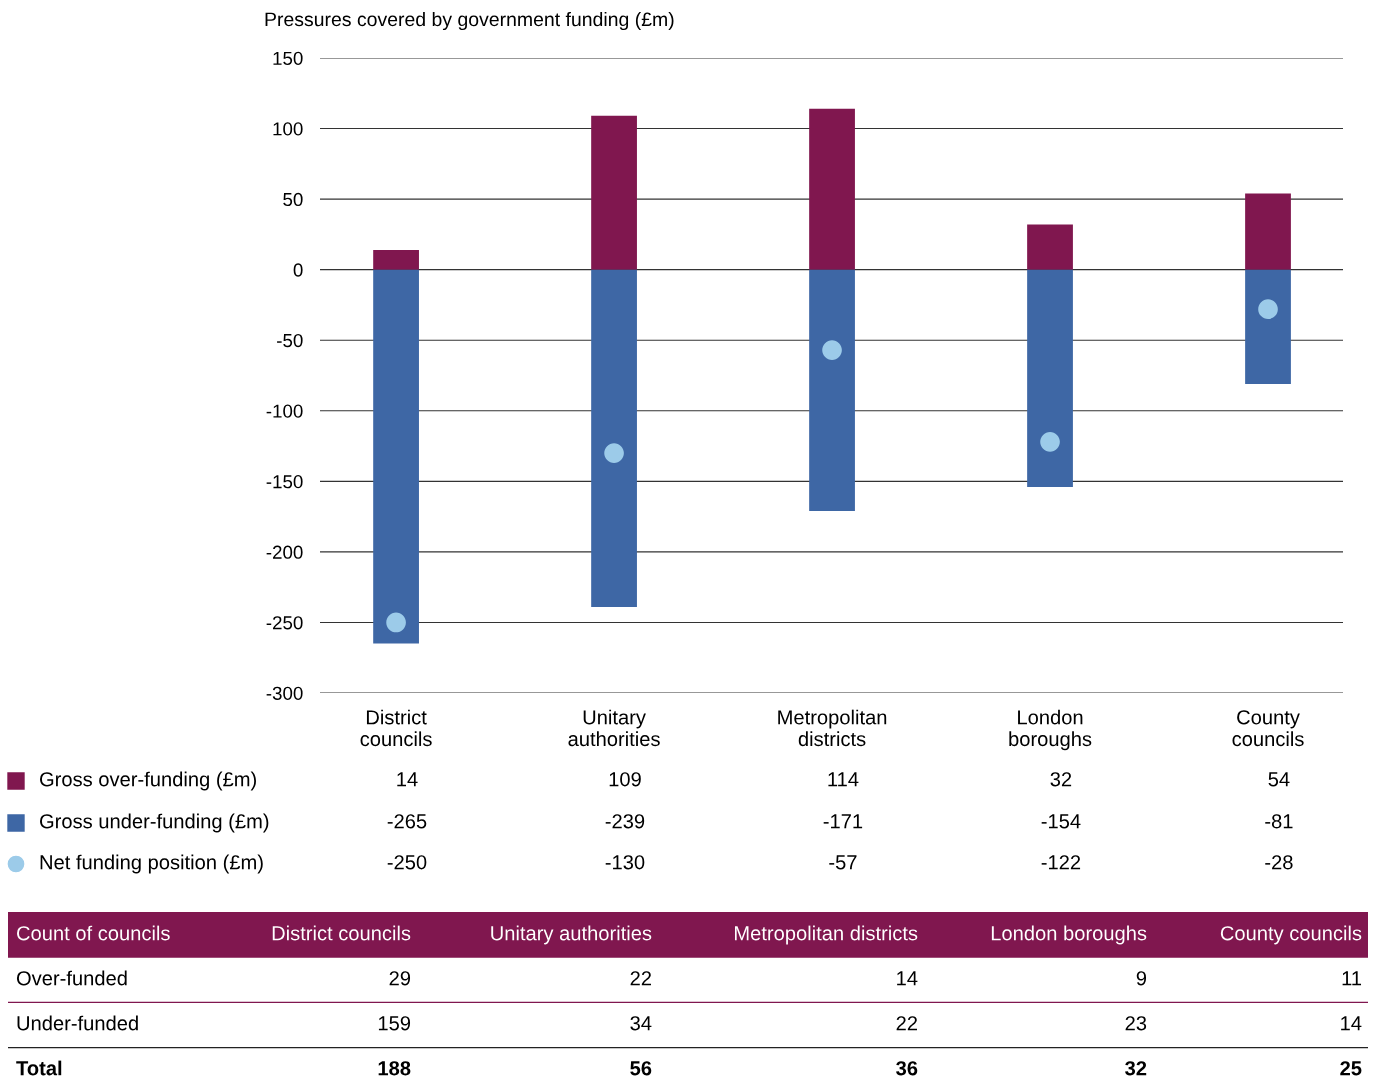 This screenshot has width=1375, height=1086. Describe the element at coordinates (407, 821) in the screenshot. I see `data-label: -265` at that location.